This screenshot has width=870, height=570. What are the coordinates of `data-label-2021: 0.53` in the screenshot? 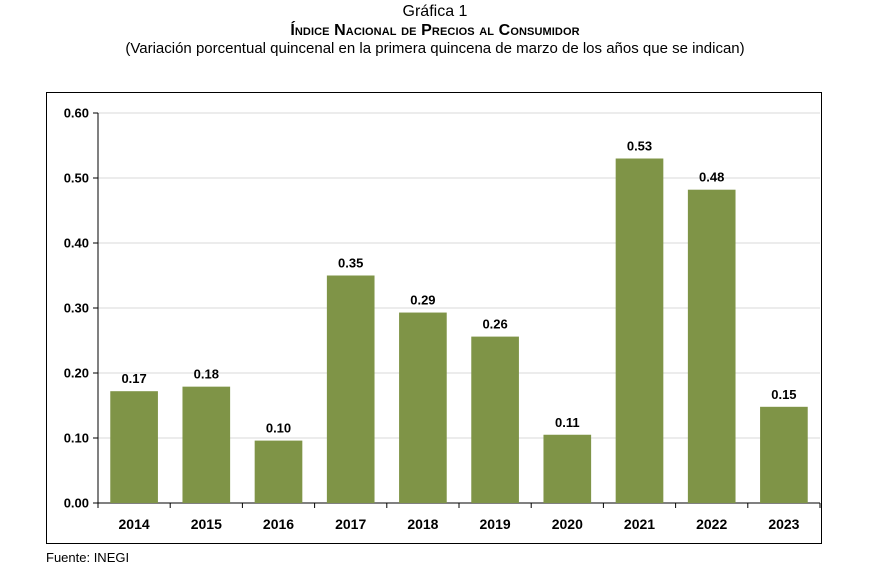 It's located at (639, 146).